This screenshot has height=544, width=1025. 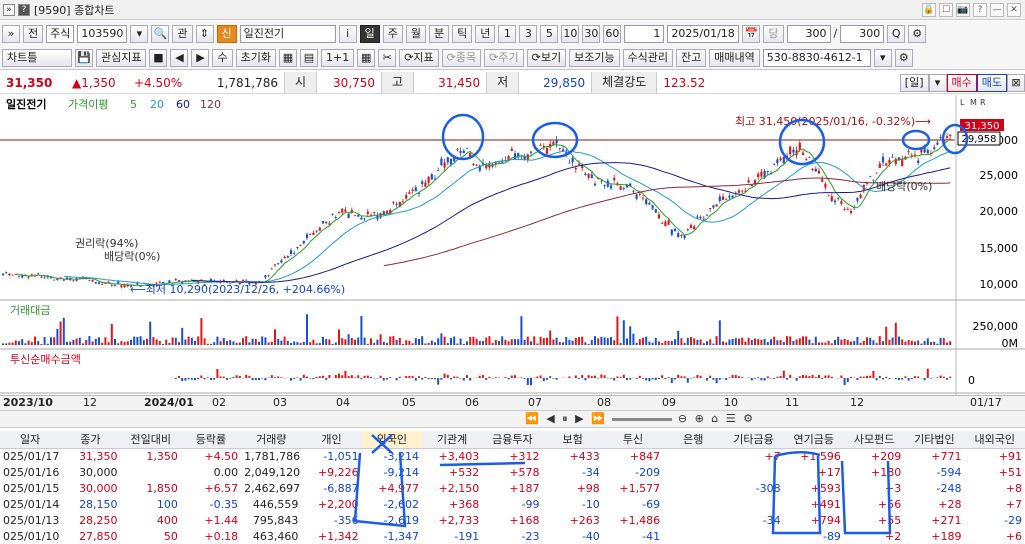 What do you see at coordinates (992, 83) in the screenshot?
I see `sell-button: 매도` at bounding box center [992, 83].